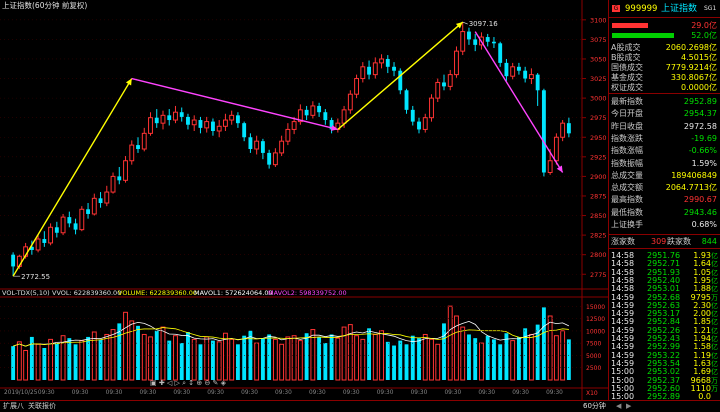 This screenshot has width=720, height=412. What do you see at coordinates (702, 264) in the screenshot?
I see `tick-volume: 1.64` at bounding box center [702, 264].